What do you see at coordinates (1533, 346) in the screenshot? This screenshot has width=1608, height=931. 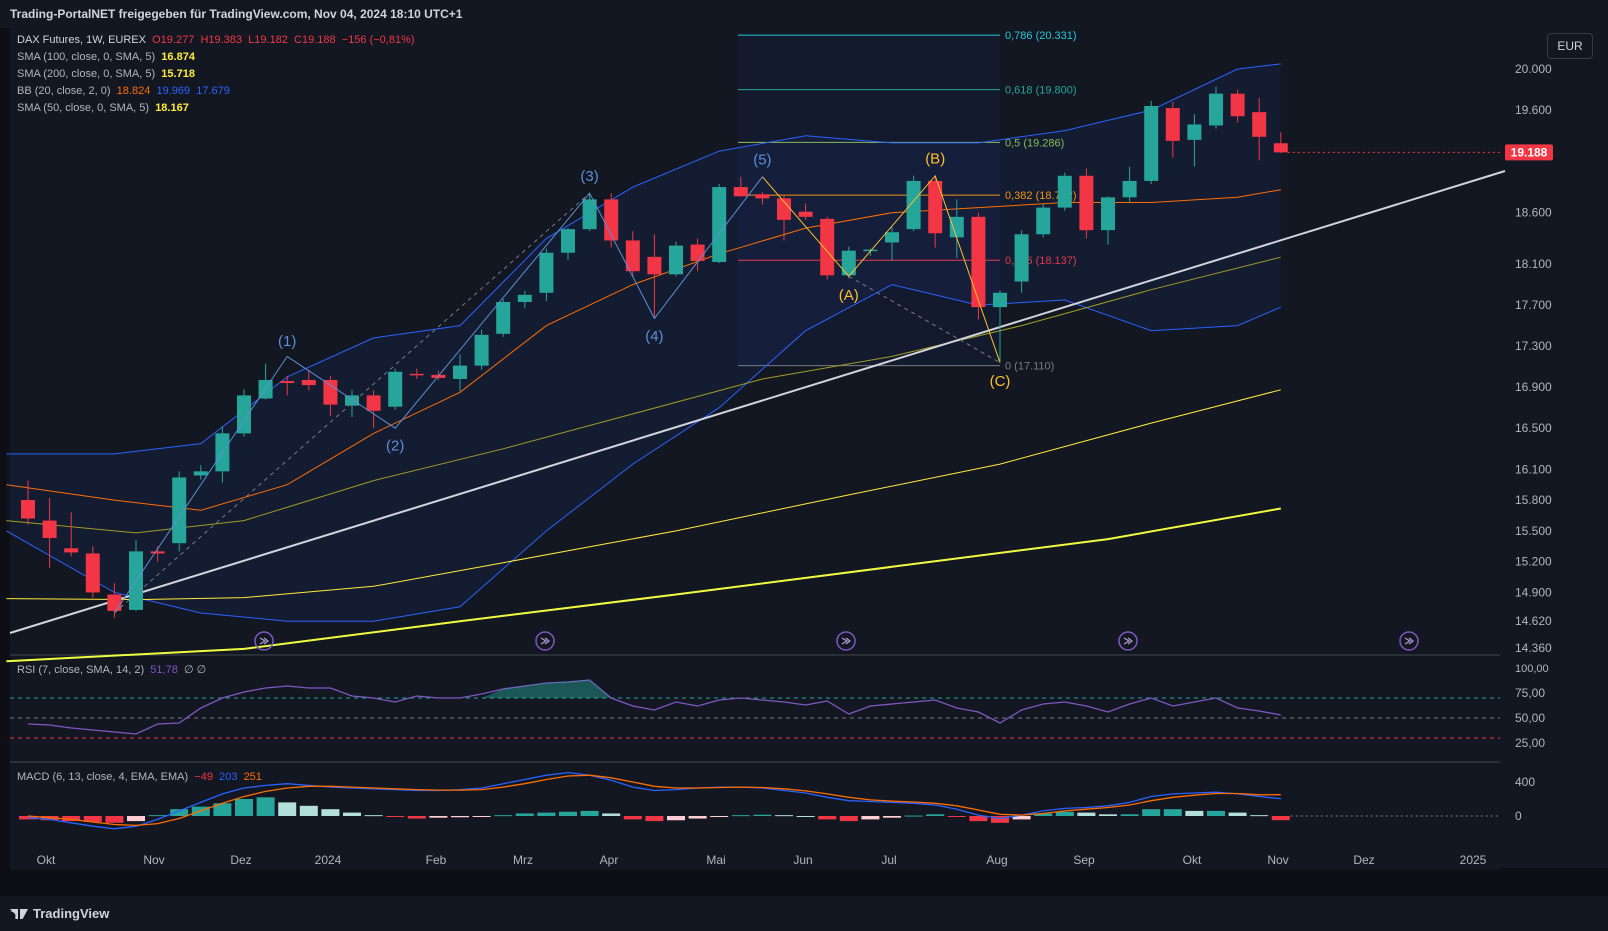 I see `price-tick-label: 17.300` at bounding box center [1533, 346].